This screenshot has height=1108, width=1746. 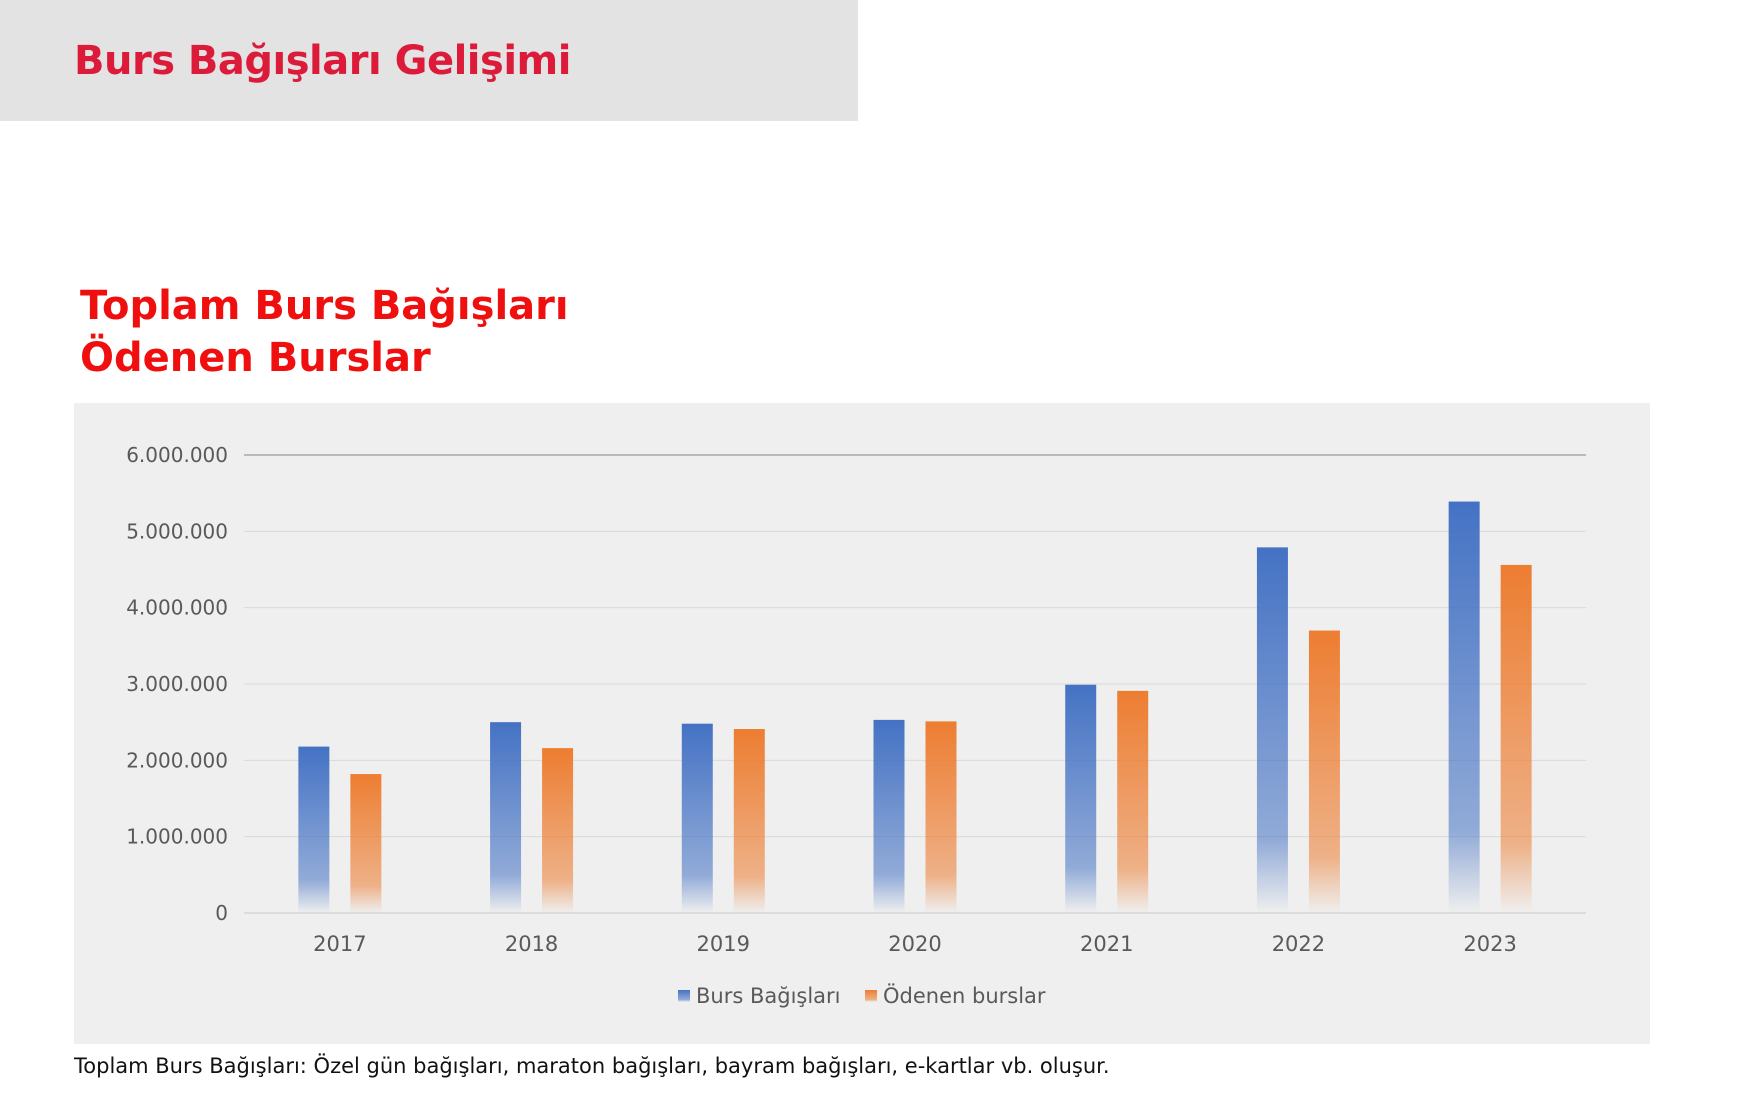 I want to click on y-tick-label: 4.000.000, so click(x=177, y=608).